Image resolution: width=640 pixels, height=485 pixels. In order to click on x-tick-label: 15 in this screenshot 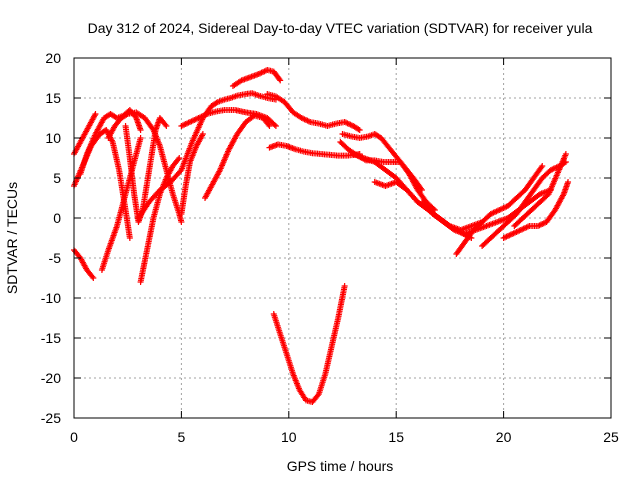, I will do `click(396, 437)`.